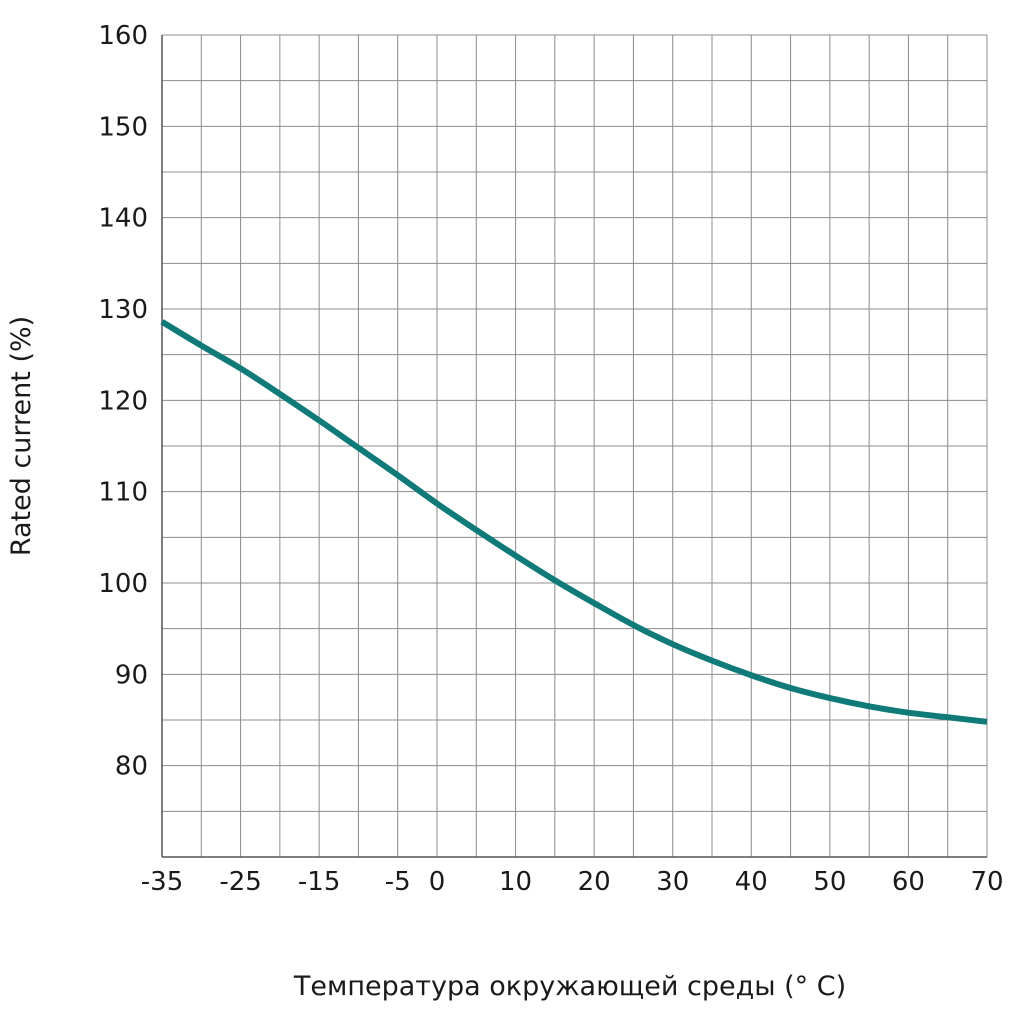 This screenshot has width=1020, height=1024. What do you see at coordinates (986, 882) in the screenshot?
I see `x-tick-label: 70` at bounding box center [986, 882].